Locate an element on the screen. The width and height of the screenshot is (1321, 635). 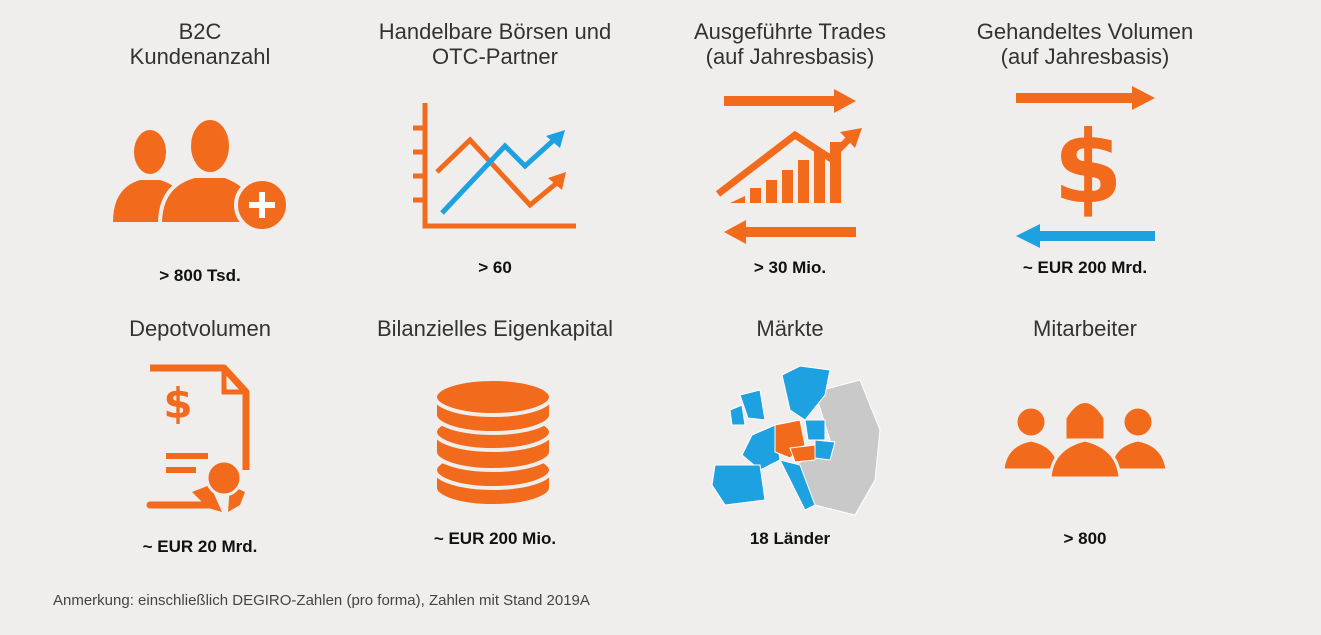
title-line: Bilanzielles Eigenkapital is located at coordinates (495, 328).